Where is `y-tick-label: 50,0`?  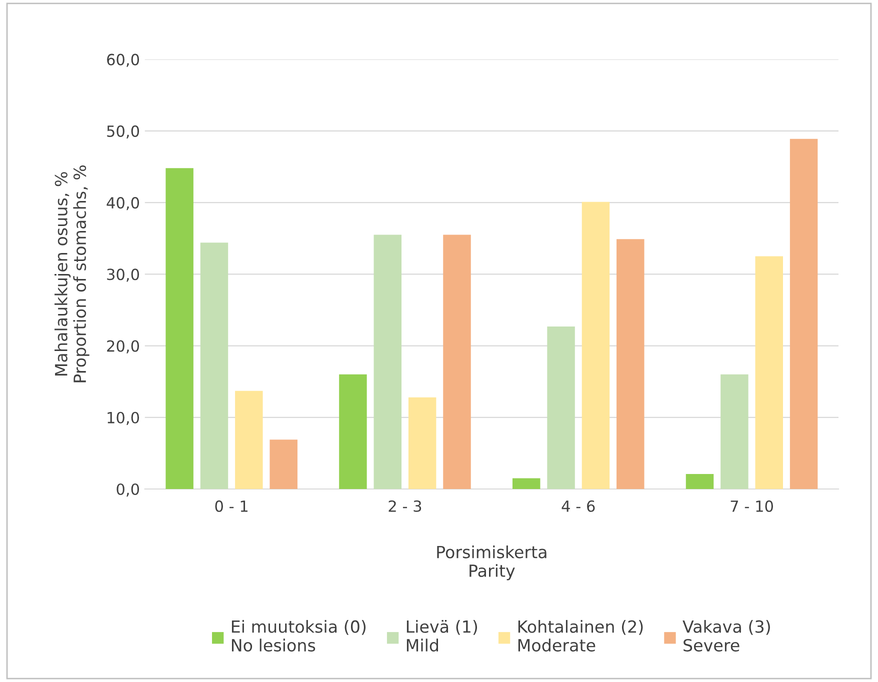 y-tick-label: 50,0 is located at coordinates (123, 132).